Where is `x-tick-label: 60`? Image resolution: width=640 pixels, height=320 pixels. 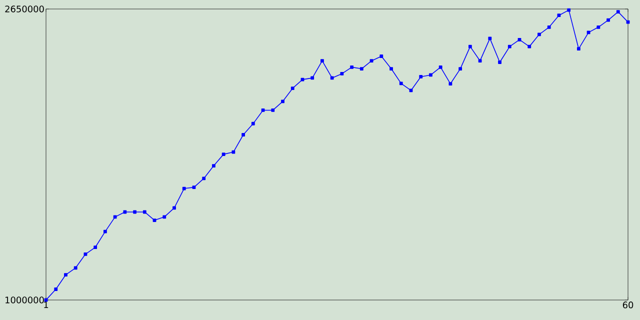 x-tick-label: 60 is located at coordinates (628, 305).